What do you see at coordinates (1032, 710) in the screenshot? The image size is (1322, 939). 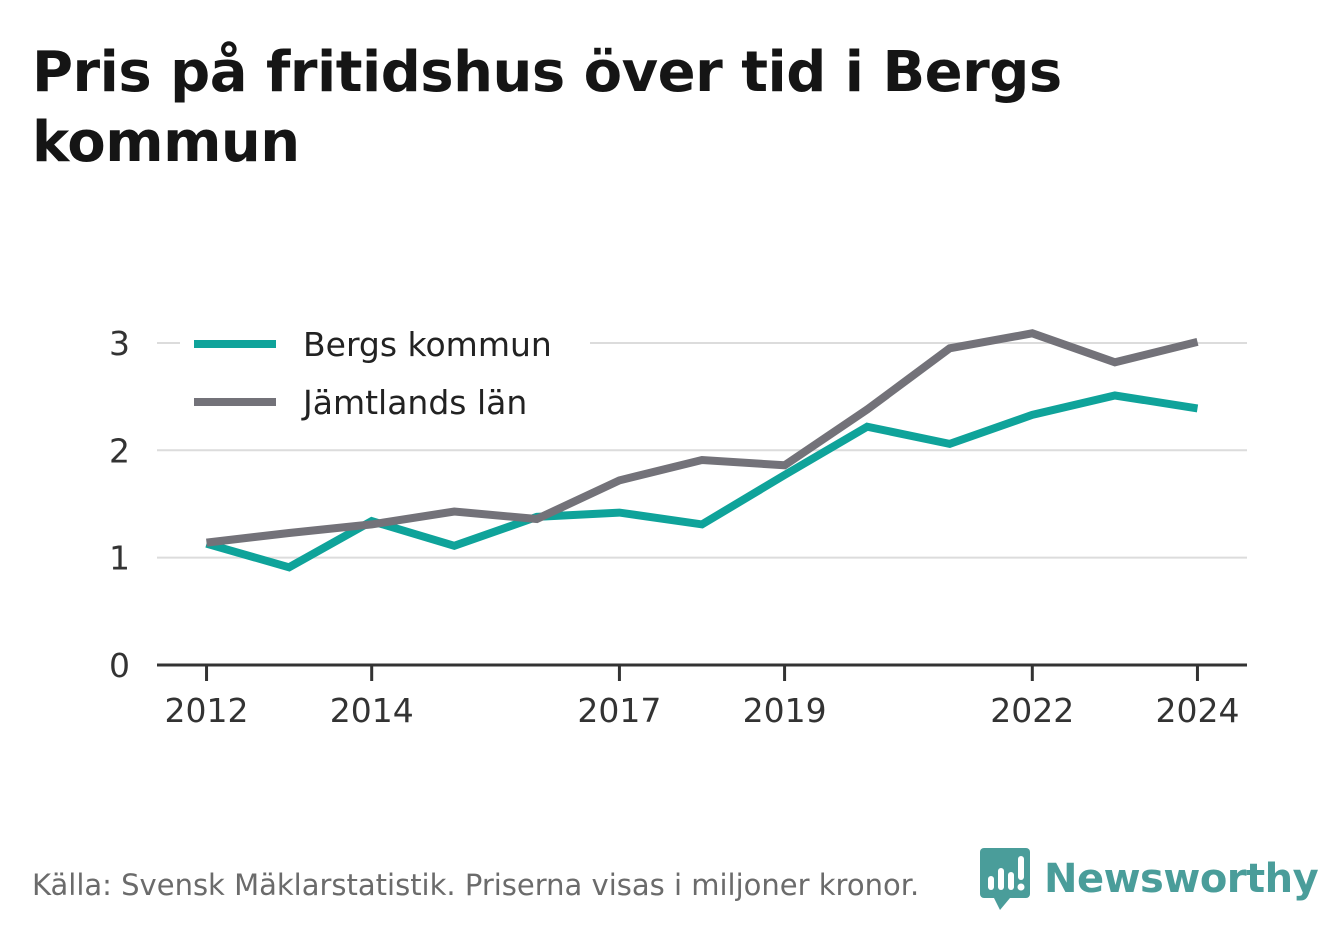 I see `x-tick-label: 2022` at bounding box center [1032, 710].